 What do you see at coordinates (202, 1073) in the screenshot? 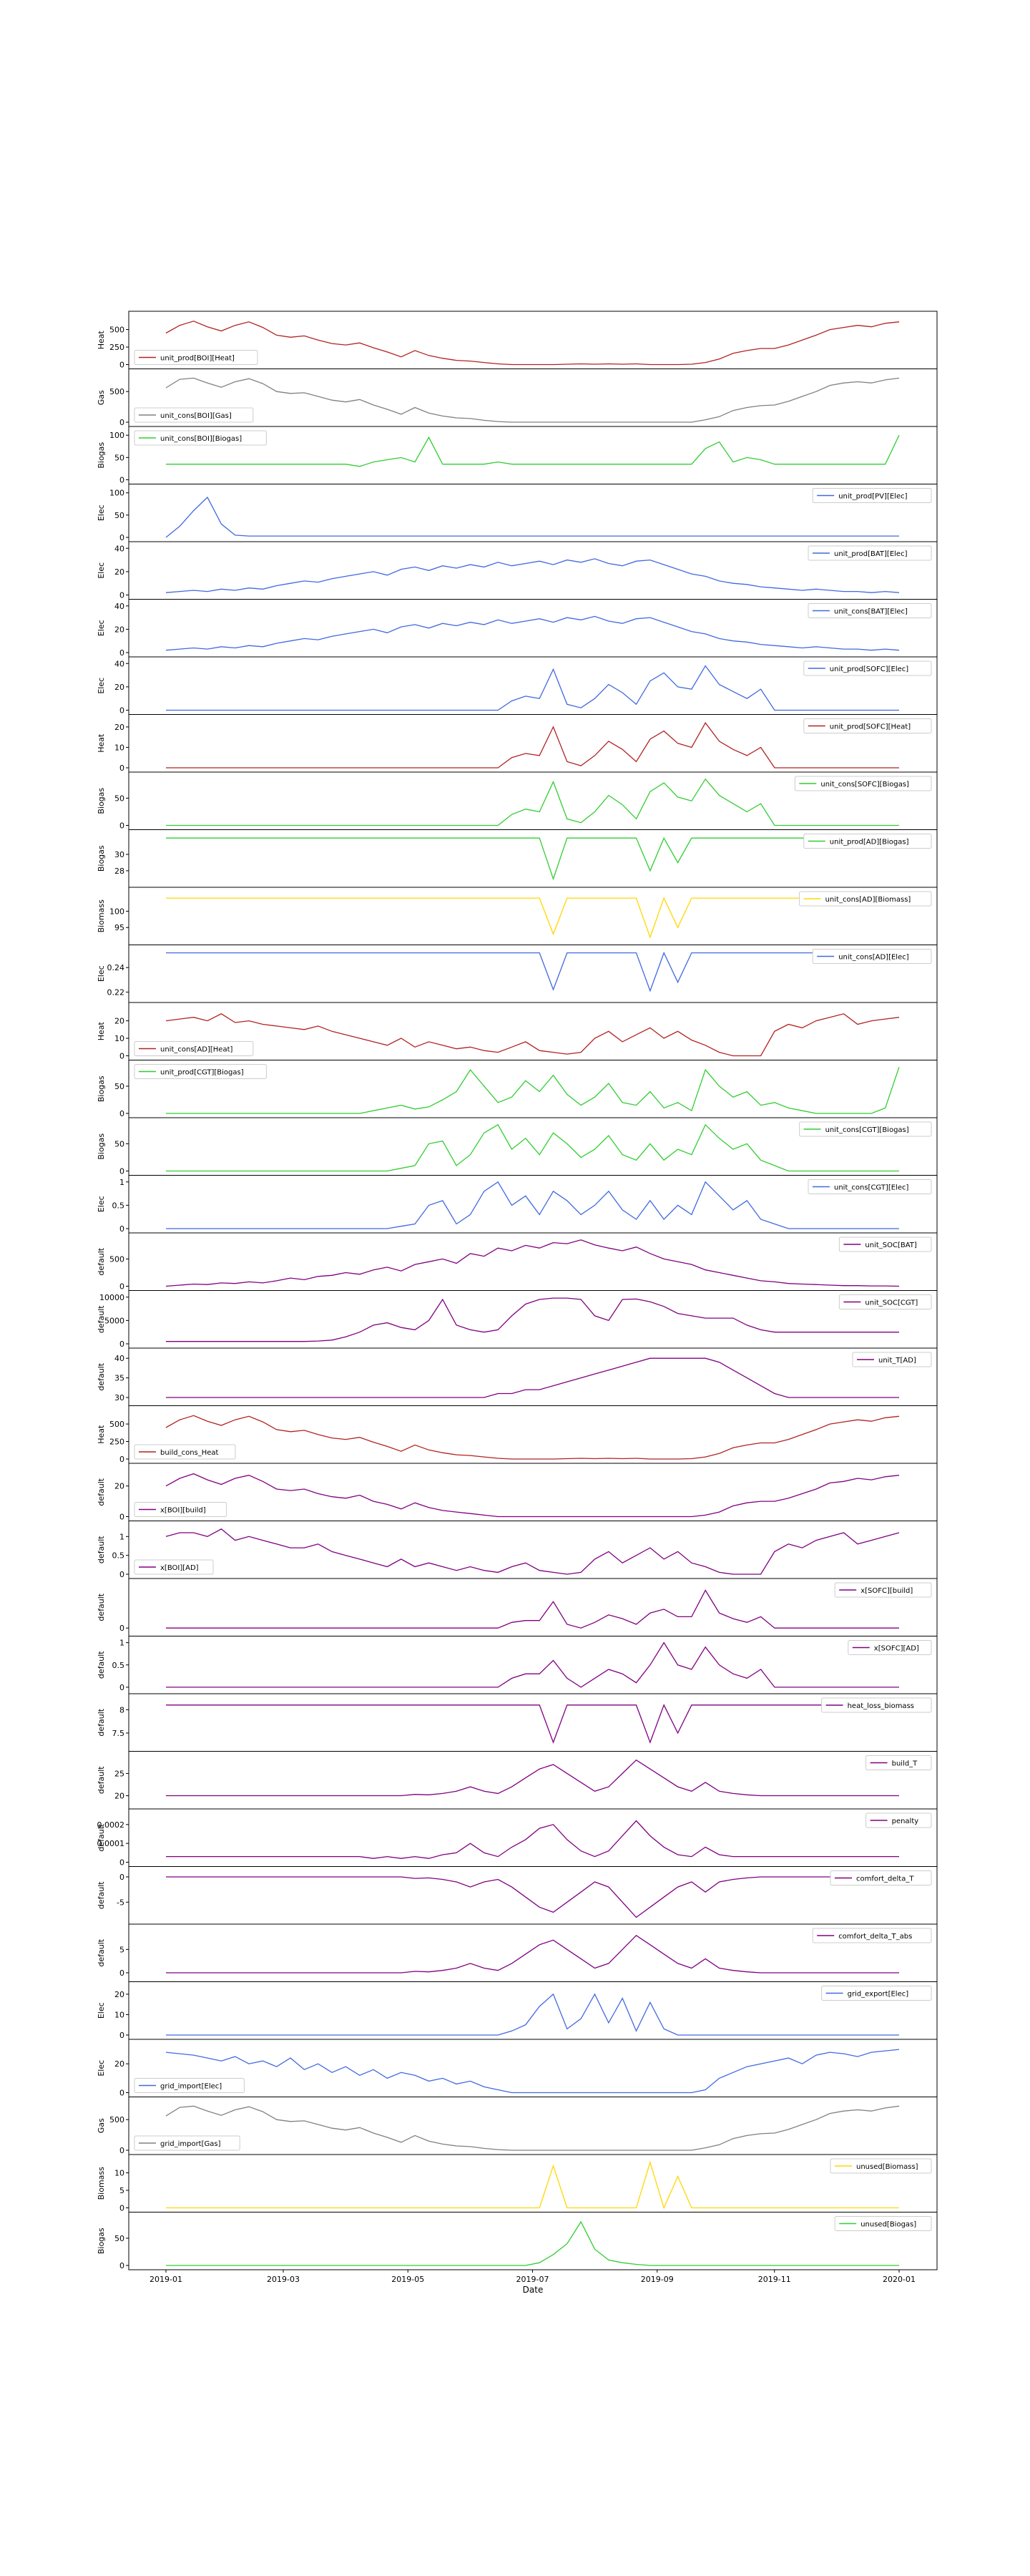
I see `legend-label: unit_prod[CGT][Biogas]` at bounding box center [202, 1073].